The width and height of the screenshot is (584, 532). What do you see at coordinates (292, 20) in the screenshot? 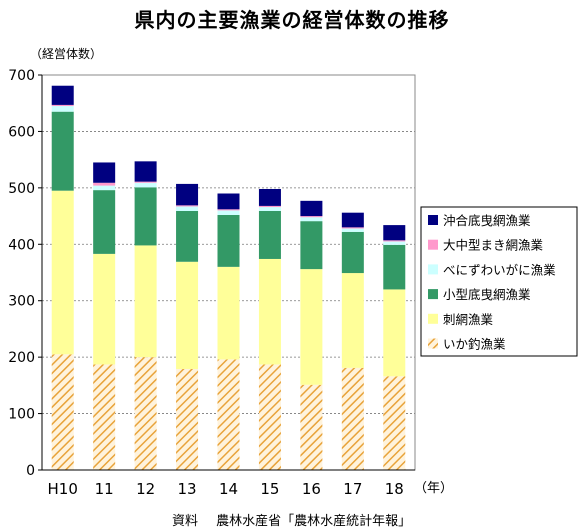
I see `chart-title: 県内の主要漁業の経営体数の推移` at bounding box center [292, 20].